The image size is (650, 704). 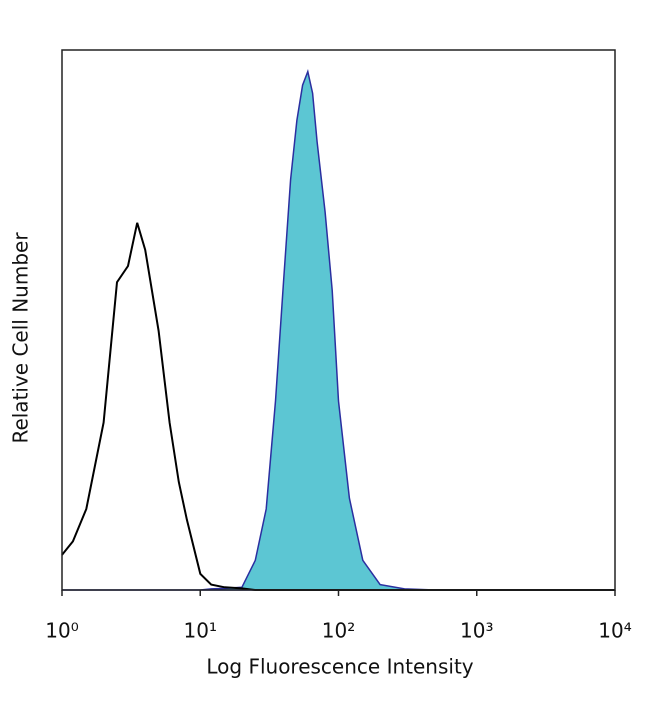 I want to click on x-tick-label: 10⁴, so click(x=614, y=631).